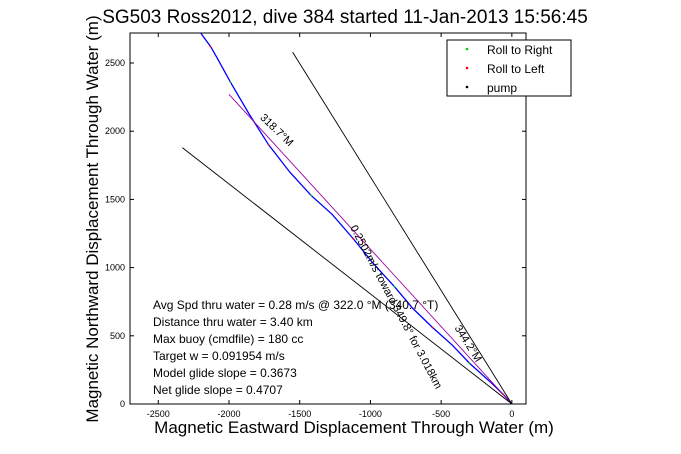 The height and width of the screenshot is (454, 681). I want to click on x-tick-label: 0, so click(511, 414).